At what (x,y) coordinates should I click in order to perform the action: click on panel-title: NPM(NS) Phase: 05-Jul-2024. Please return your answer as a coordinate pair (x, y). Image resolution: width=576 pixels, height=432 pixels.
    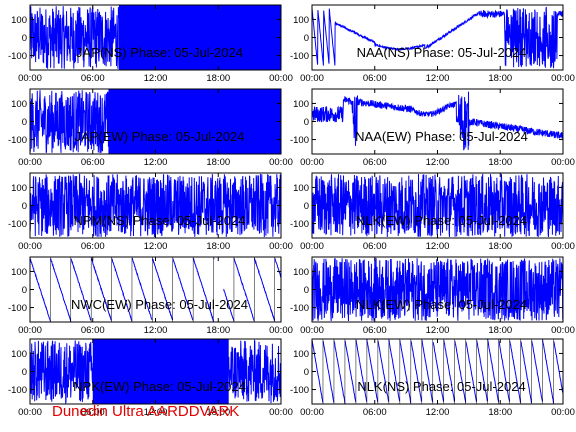
    Looking at the image, I should click on (160, 220).